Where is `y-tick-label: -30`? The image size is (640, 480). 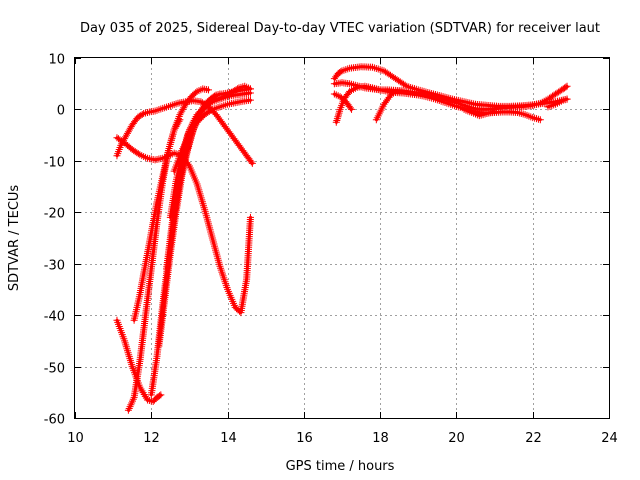
y-tick-label: -30 is located at coordinates (54, 266).